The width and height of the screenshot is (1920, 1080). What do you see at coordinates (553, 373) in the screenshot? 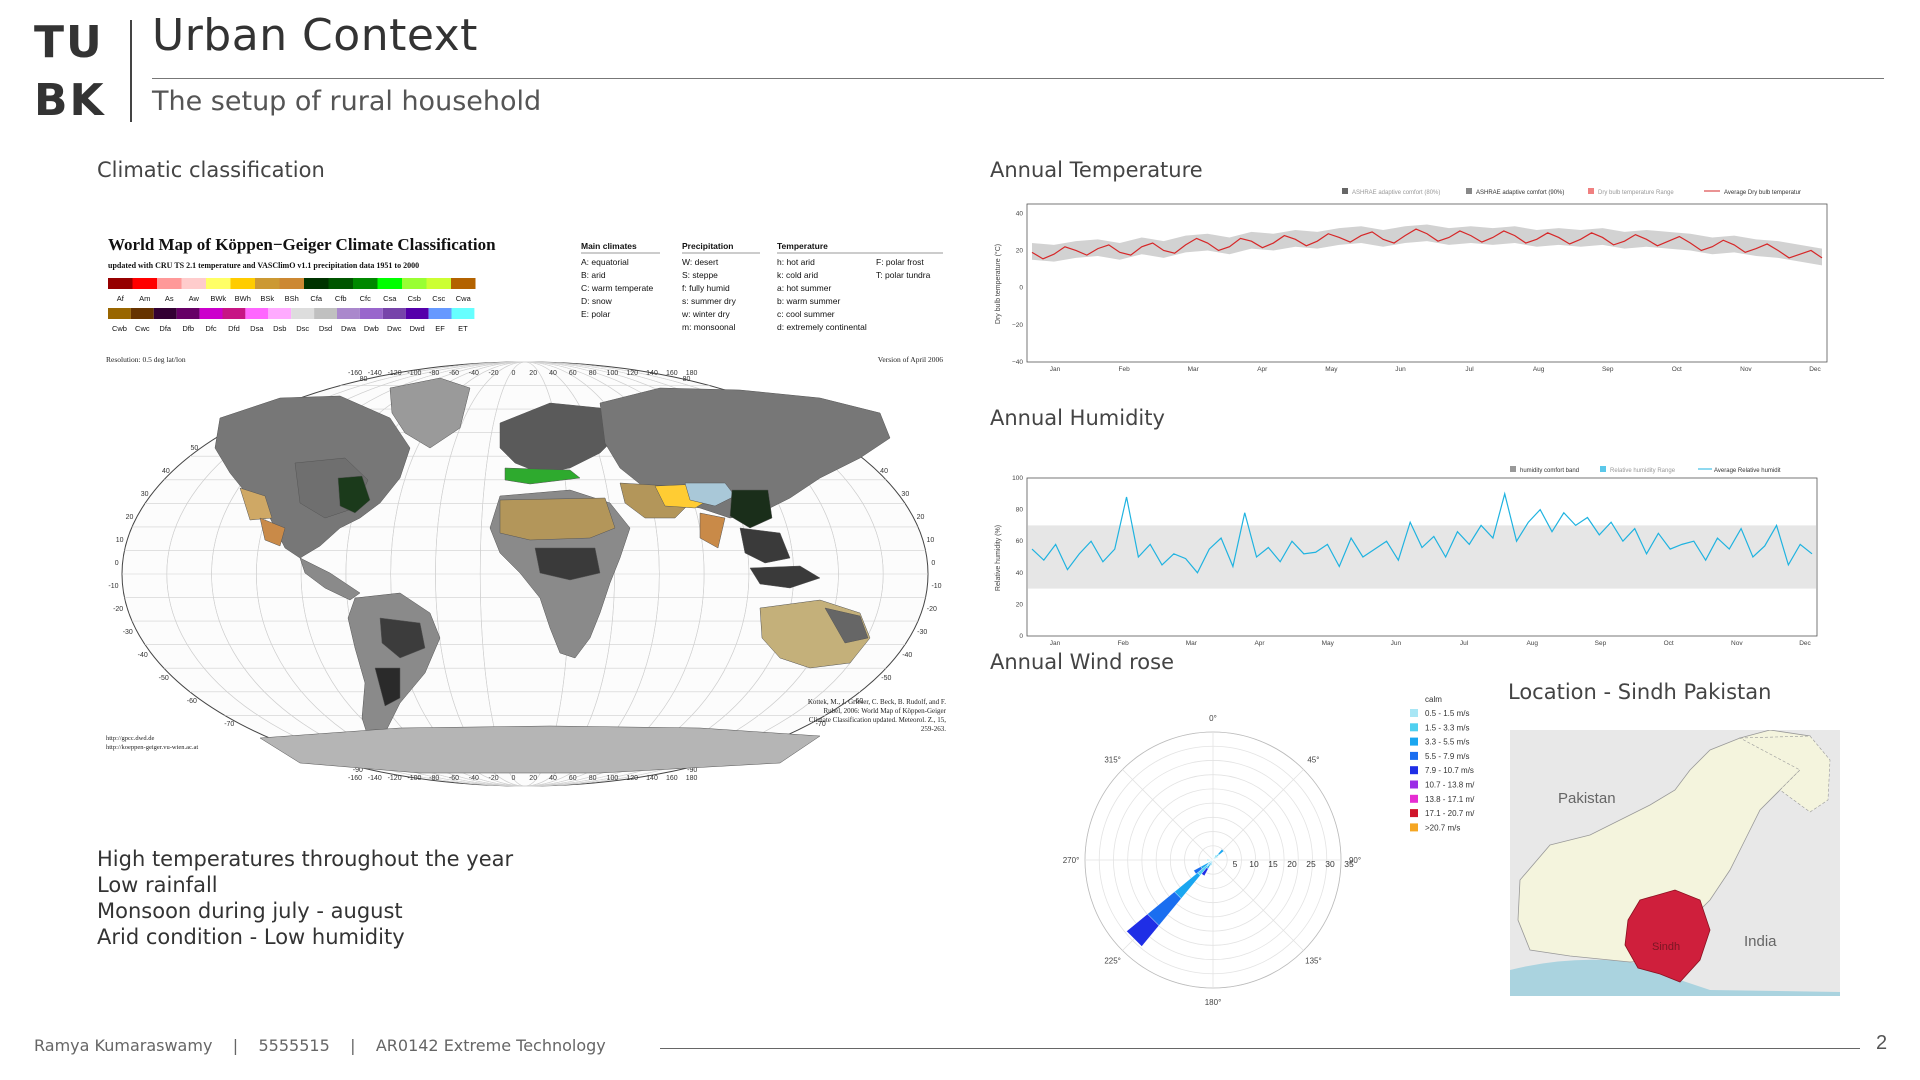
I see `lon-tick: 40` at bounding box center [553, 373].